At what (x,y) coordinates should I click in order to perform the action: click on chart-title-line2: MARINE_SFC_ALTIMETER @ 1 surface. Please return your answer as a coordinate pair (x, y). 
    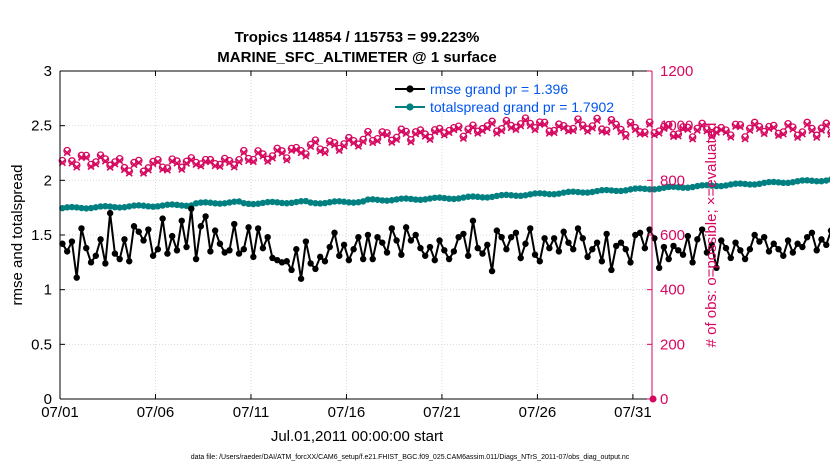
    Looking at the image, I should click on (356, 57).